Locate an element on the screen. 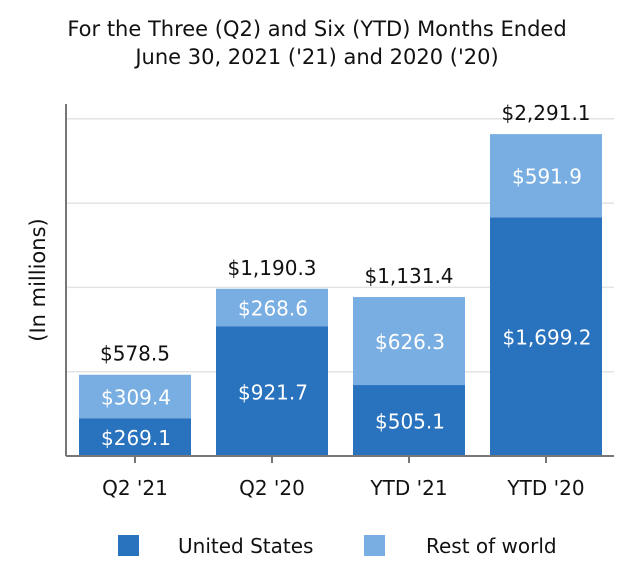 Image resolution: width=634 pixels, height=586 pixels. legend: United States Rest of world is located at coordinates (337, 546).